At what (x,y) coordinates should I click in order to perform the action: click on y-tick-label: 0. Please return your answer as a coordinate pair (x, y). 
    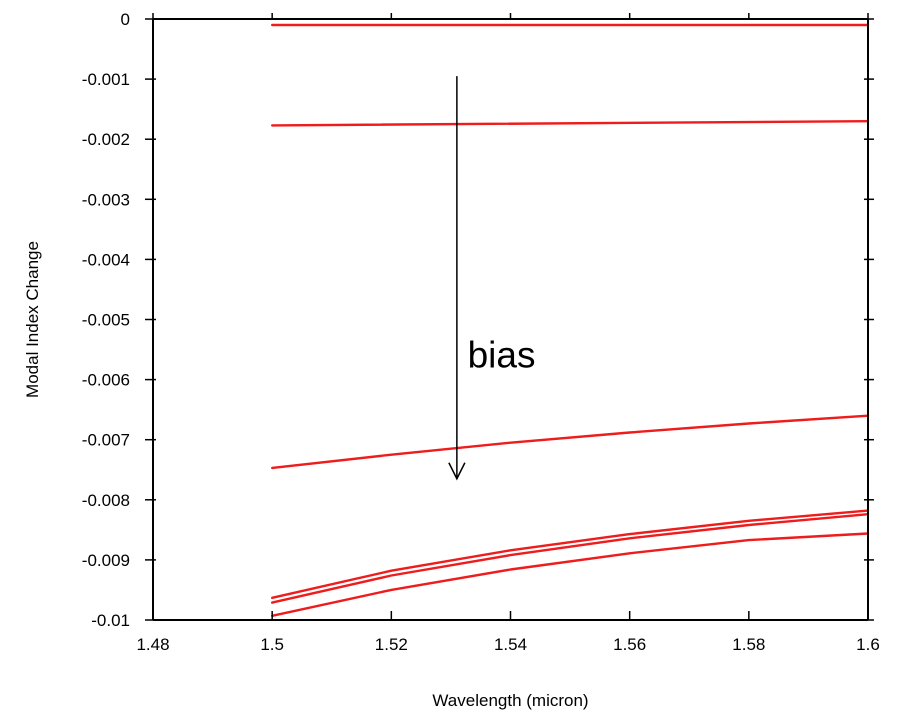
    Looking at the image, I should click on (125, 19).